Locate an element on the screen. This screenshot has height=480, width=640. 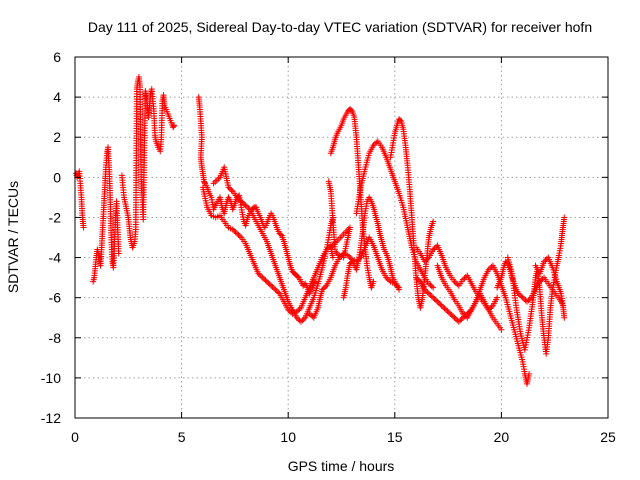
x-tick-label: 15 is located at coordinates (395, 437).